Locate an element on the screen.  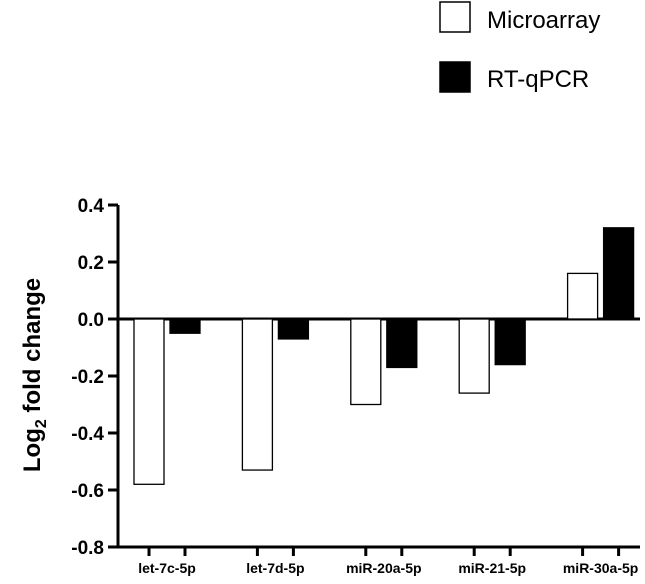
y-tick-label: 0.0 is located at coordinates (91, 320).